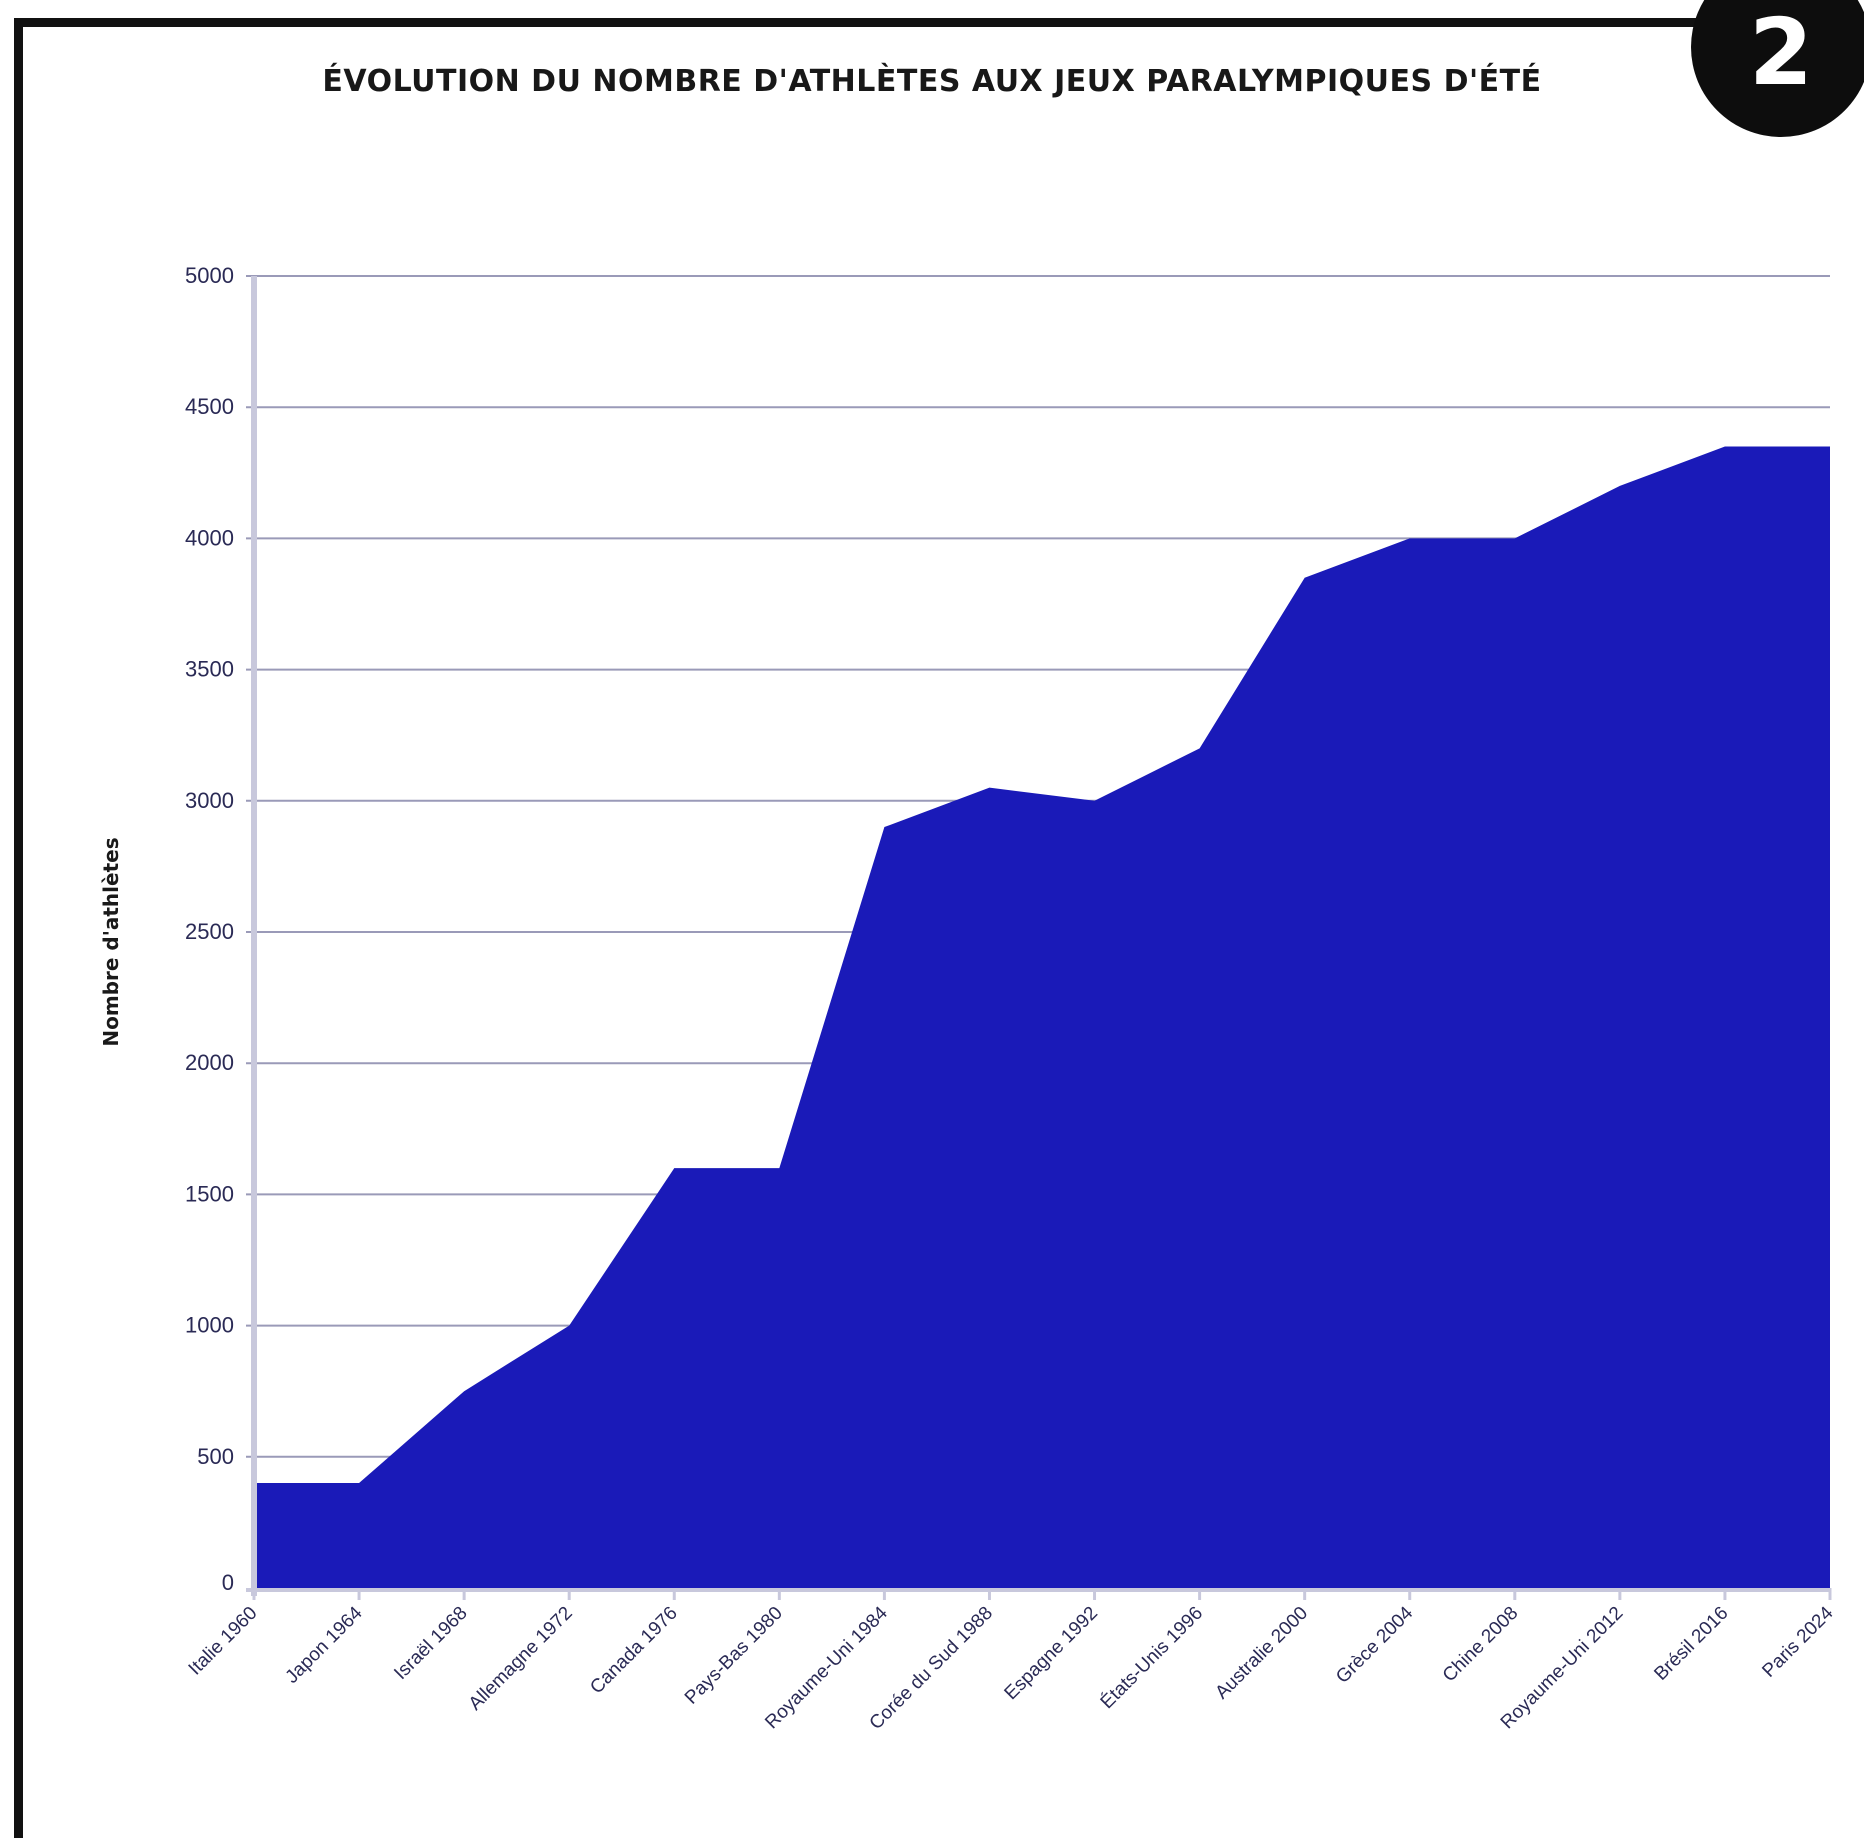 This screenshot has width=1864, height=1838. What do you see at coordinates (228, 1582) in the screenshot?
I see `y-tick-label: 0` at bounding box center [228, 1582].